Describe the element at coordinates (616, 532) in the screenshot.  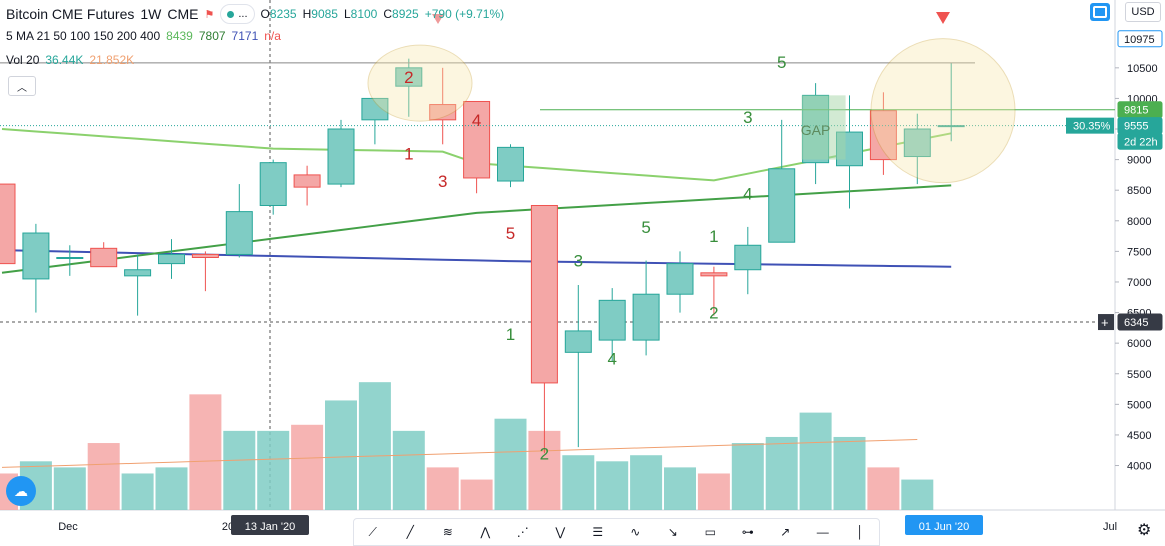
I see `drawing-toolbar: ⟋ ╱ ≋ ⋀ ⋰ ⋁ ☰ ∿ ↘ ▭ ⊶ ↗ — │` at that location.